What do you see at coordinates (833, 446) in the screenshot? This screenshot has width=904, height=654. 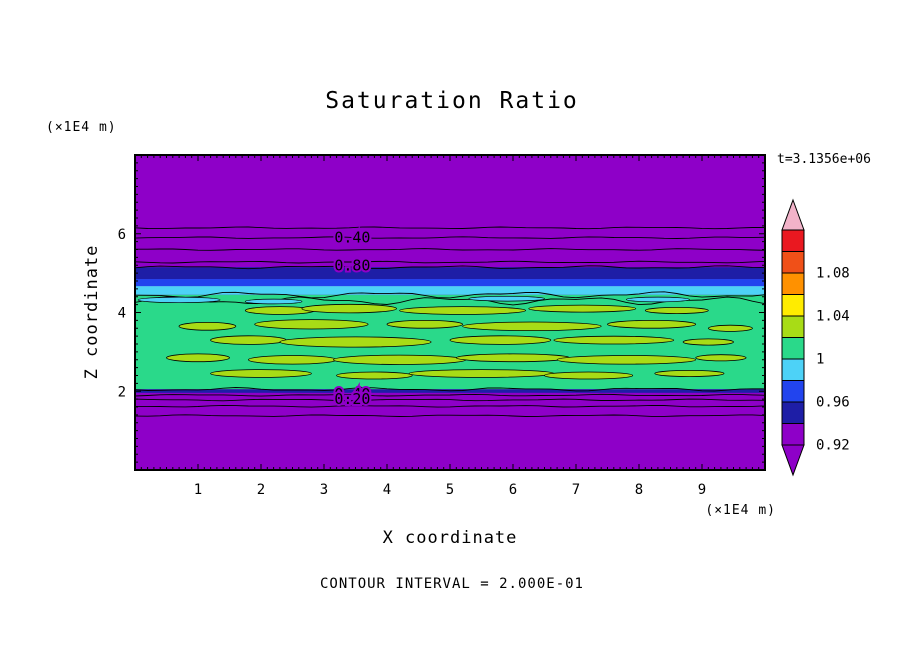 I see `colorbar-tick-label: 0.92` at bounding box center [833, 446].